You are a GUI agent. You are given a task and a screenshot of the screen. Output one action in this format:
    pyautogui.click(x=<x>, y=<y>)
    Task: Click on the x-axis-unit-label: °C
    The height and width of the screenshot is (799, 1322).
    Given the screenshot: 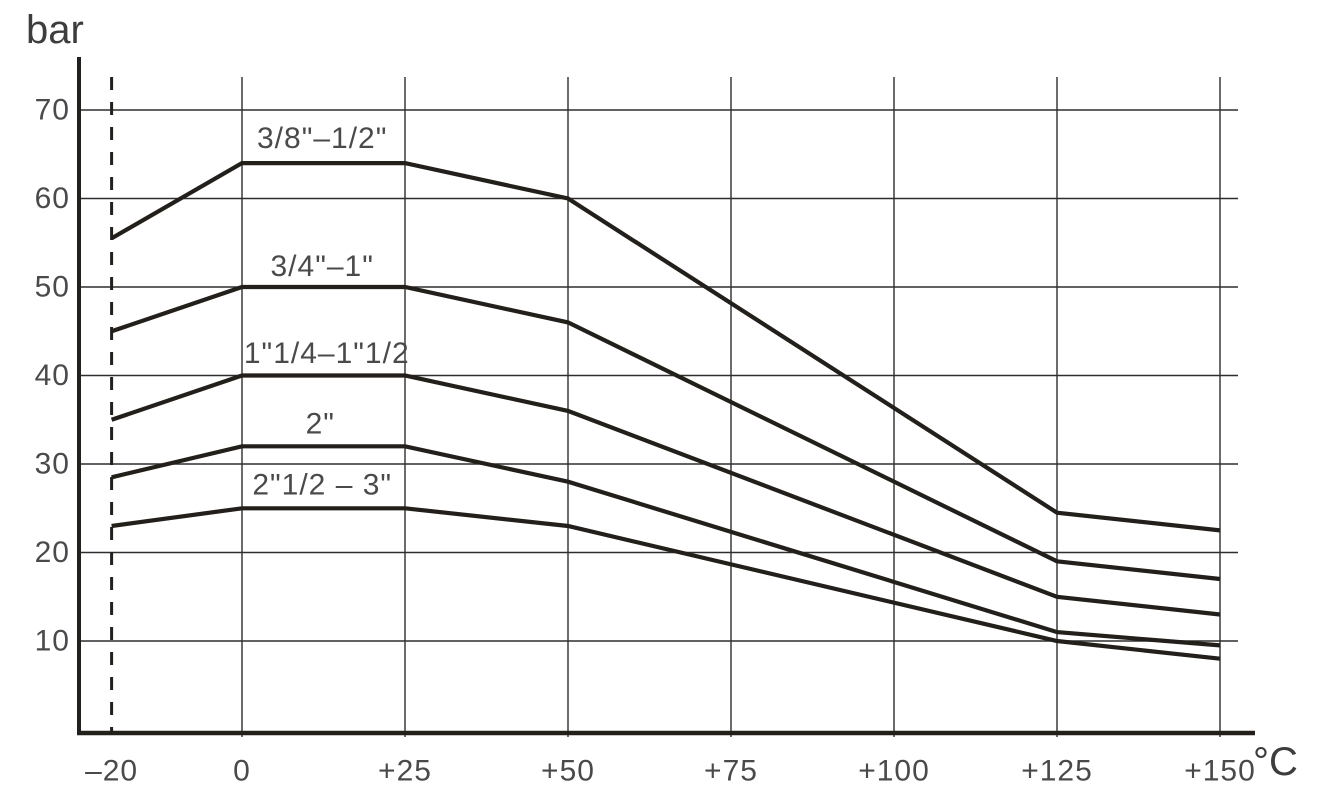 What is the action you would take?
    pyautogui.click(x=1275, y=762)
    